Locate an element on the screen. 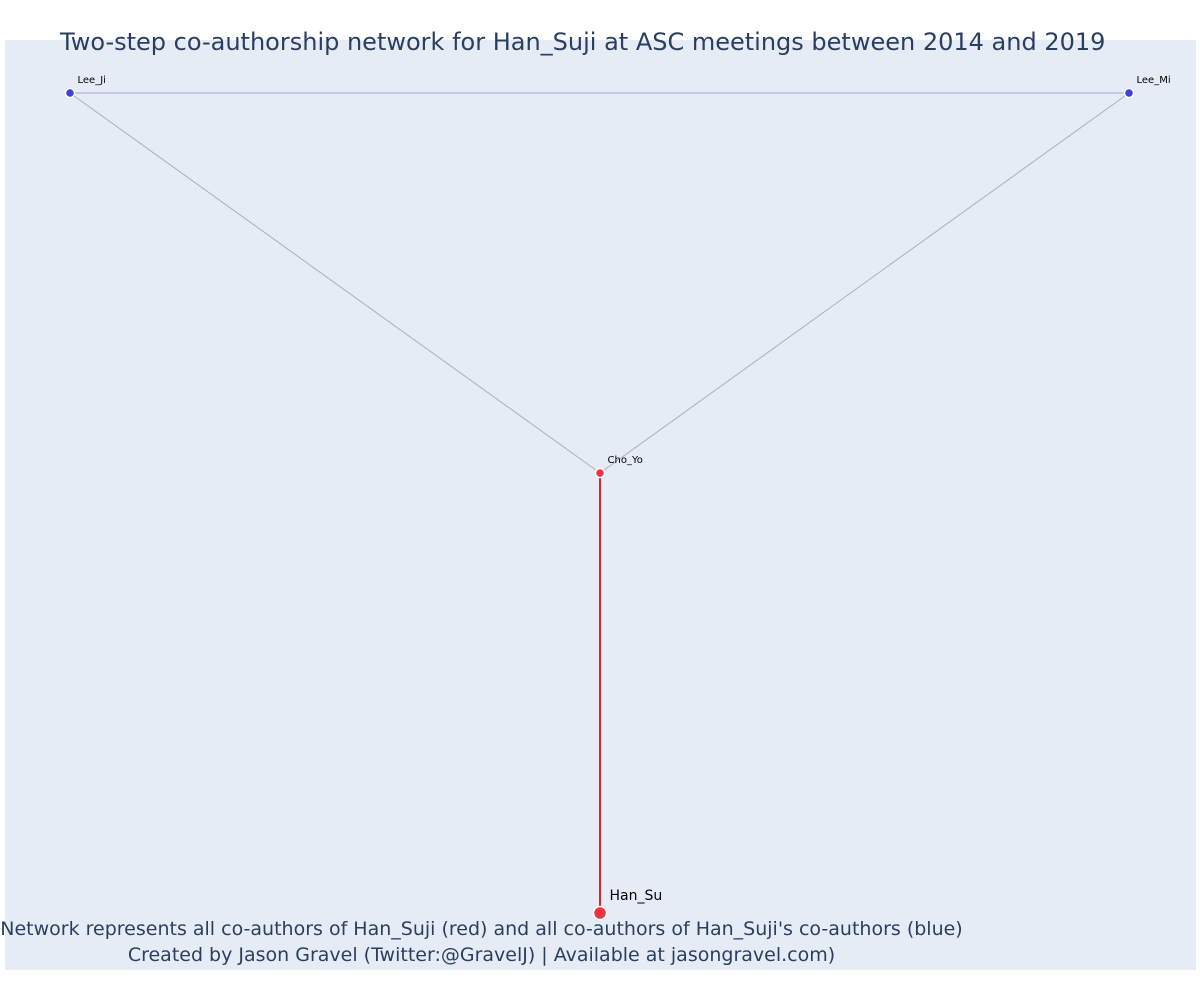 This screenshot has height=1000, width=1200. node-label-cho-yo: Cho_Yo is located at coordinates (625, 460).